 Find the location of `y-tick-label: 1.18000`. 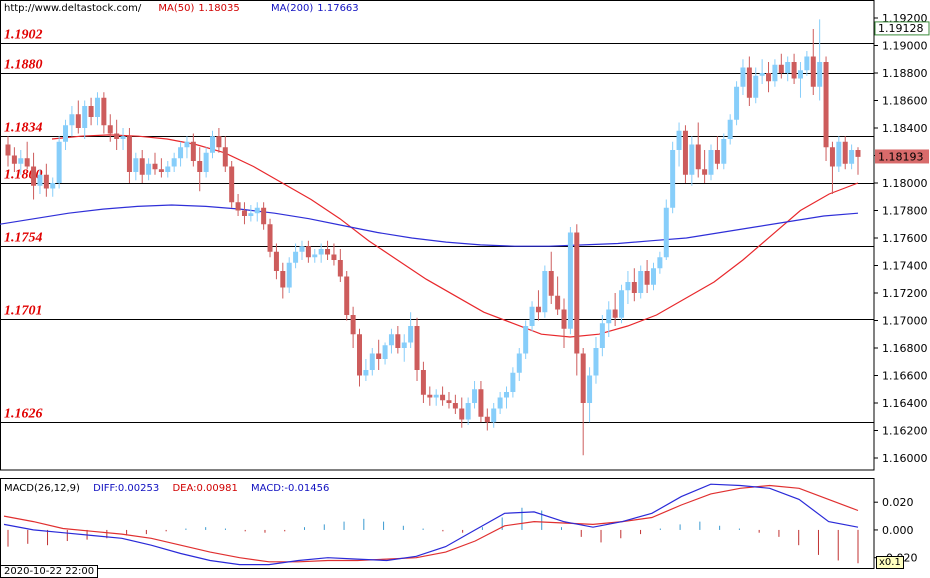

y-tick-label: 1.18000 is located at coordinates (905, 183).